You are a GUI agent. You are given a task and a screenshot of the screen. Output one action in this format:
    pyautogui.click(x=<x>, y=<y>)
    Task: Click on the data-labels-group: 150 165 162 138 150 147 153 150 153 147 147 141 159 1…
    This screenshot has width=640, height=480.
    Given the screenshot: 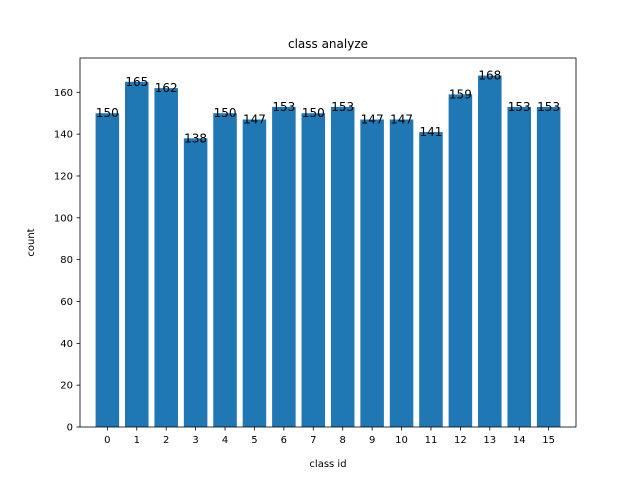 What is the action you would take?
    pyautogui.click(x=328, y=107)
    